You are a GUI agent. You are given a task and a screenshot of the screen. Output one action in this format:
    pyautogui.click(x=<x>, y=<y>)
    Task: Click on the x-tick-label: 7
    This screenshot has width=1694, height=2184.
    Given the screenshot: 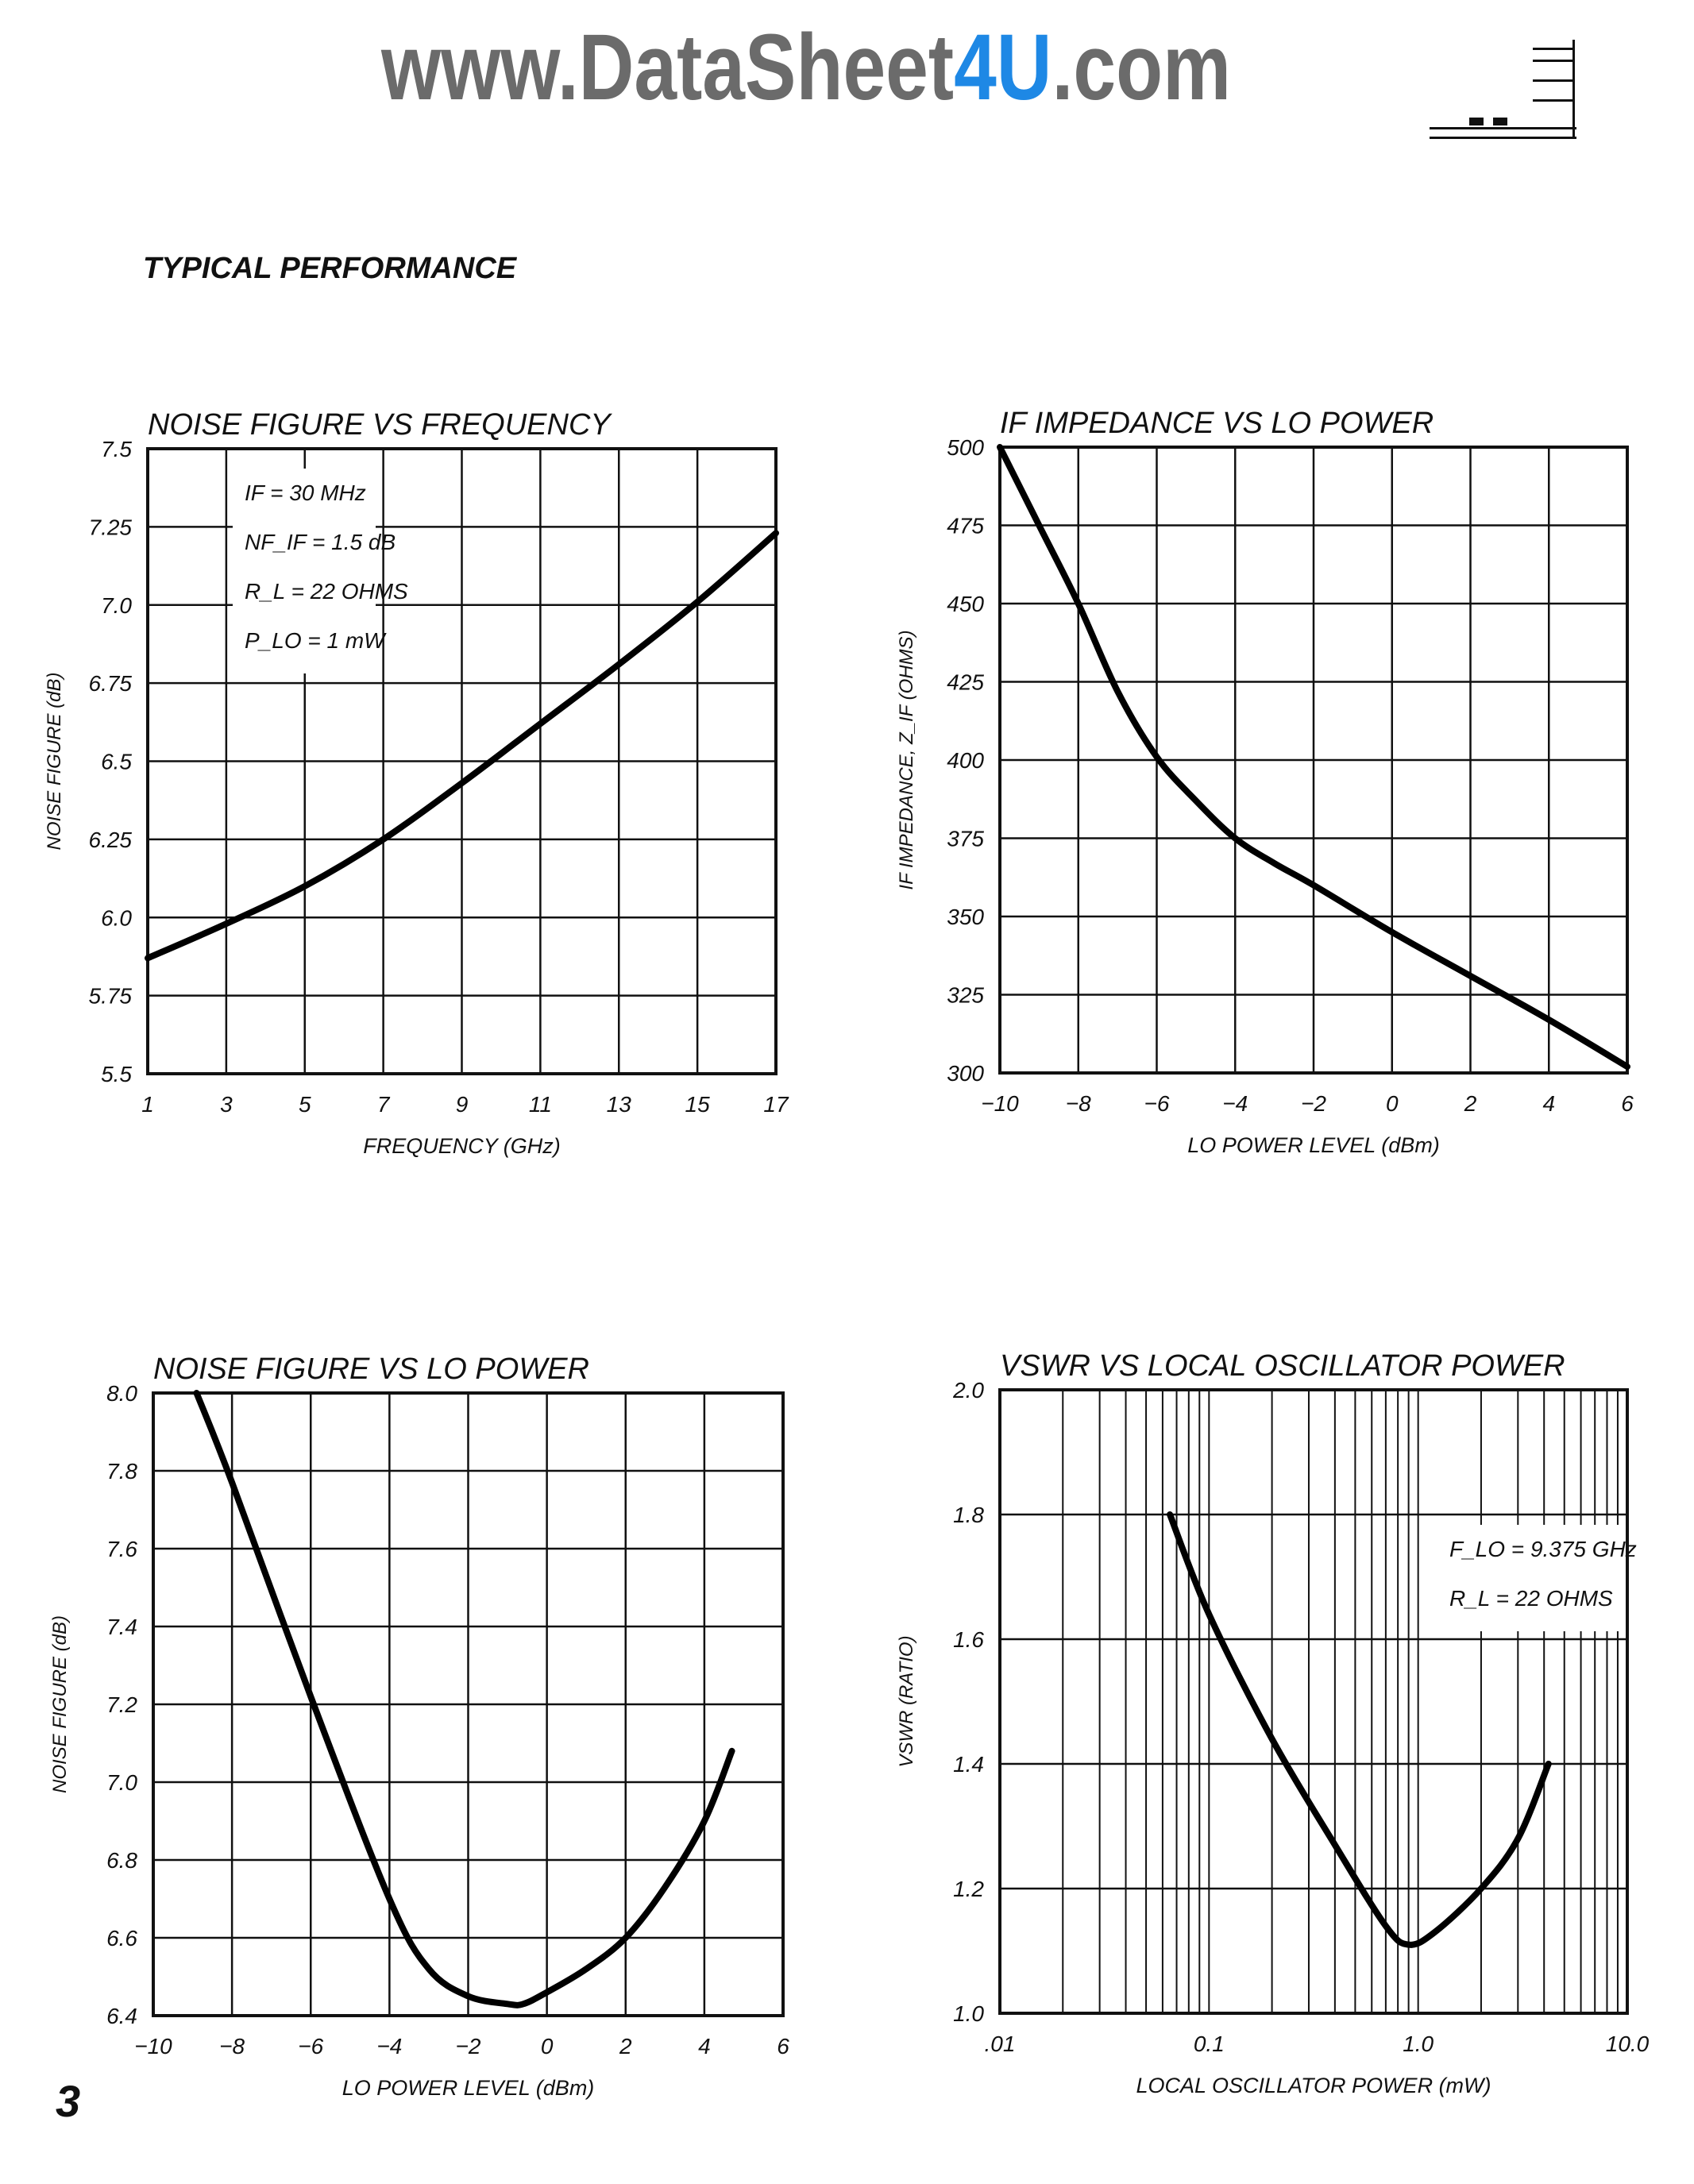 What is the action you would take?
    pyautogui.click(x=384, y=1104)
    